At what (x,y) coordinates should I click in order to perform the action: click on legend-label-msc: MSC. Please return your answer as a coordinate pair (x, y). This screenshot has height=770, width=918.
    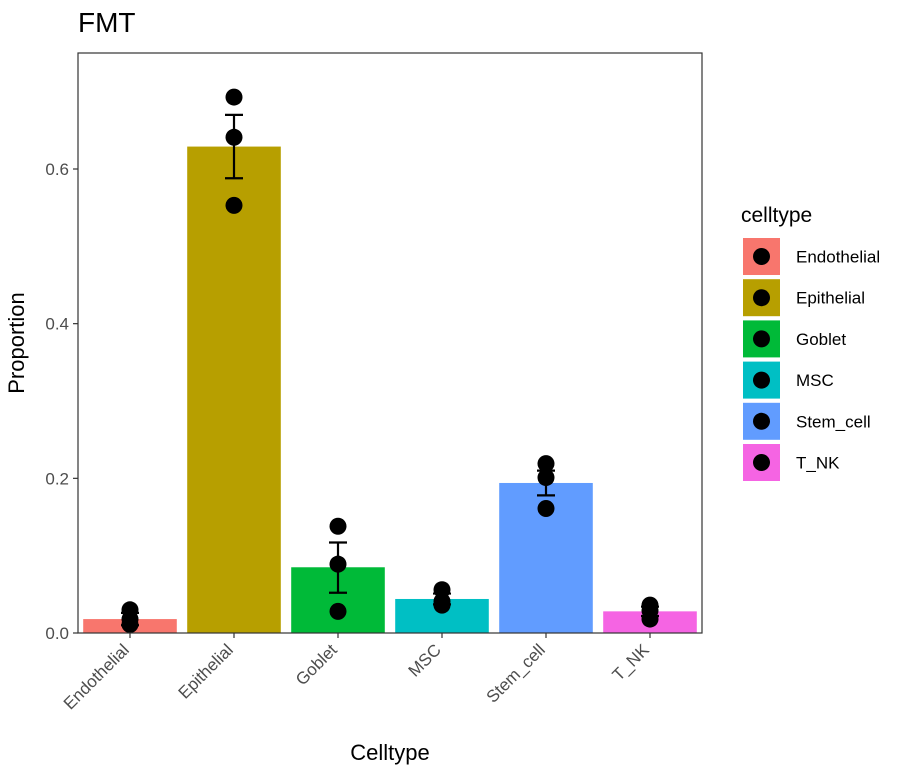
    Looking at the image, I should click on (815, 380).